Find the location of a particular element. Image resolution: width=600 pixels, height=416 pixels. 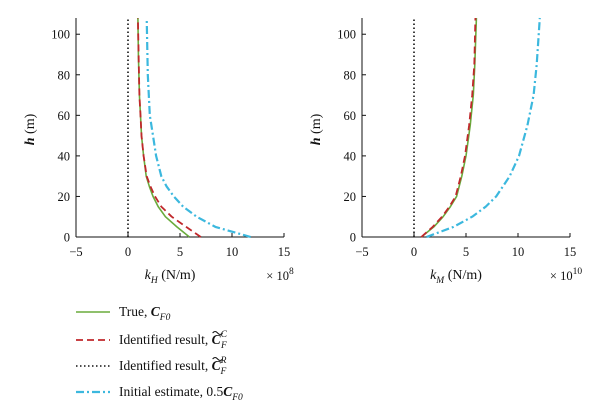

legend-entry-identified_c: Identified result, CC F is located at coordinates (173, 340).